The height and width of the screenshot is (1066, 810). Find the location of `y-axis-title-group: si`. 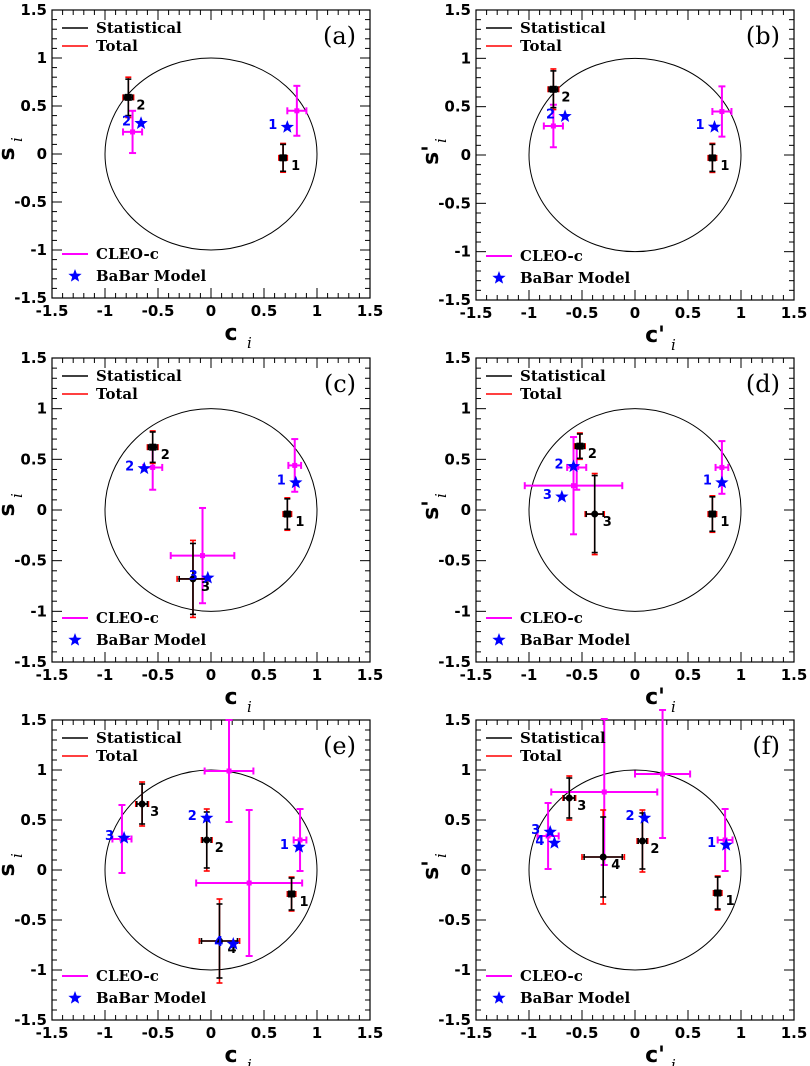

y-axis-title-group: si is located at coordinates (13, 149).